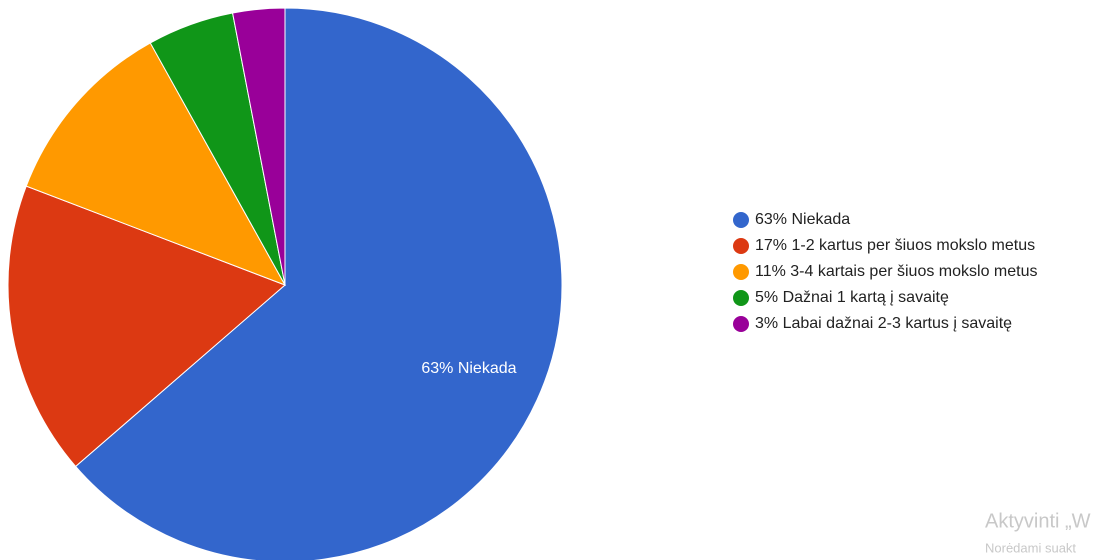 This screenshot has height=560, width=1107. I want to click on legend-label: 63% Niekada, so click(802, 219).